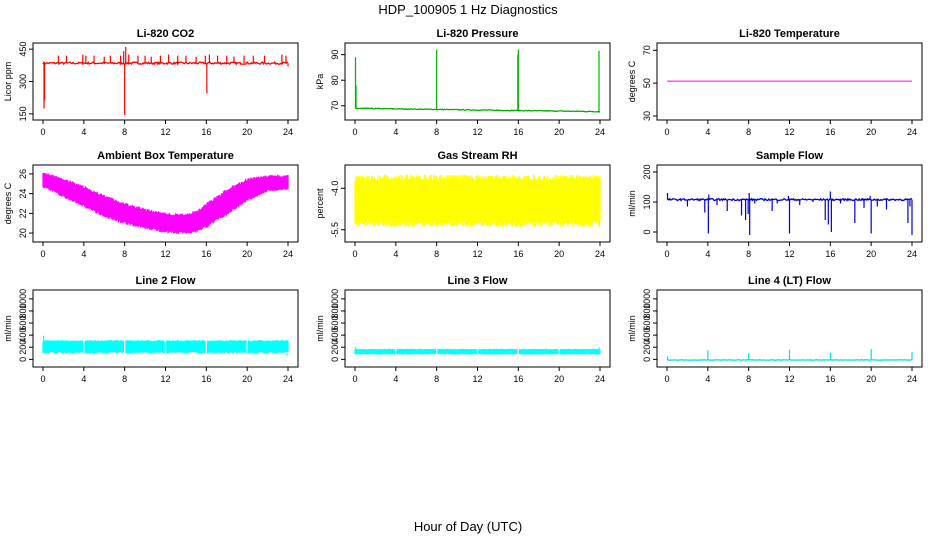 This screenshot has width=936, height=540. What do you see at coordinates (468, 9) in the screenshot?
I see `figure-title: HDP_100905 1 Hz Diagnostics` at bounding box center [468, 9].